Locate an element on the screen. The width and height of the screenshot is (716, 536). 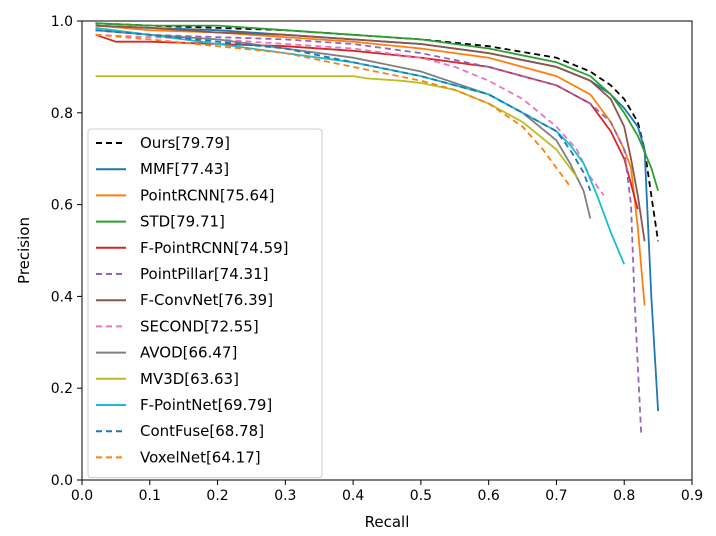
x-tick-label: 0.4 is located at coordinates (353, 496).